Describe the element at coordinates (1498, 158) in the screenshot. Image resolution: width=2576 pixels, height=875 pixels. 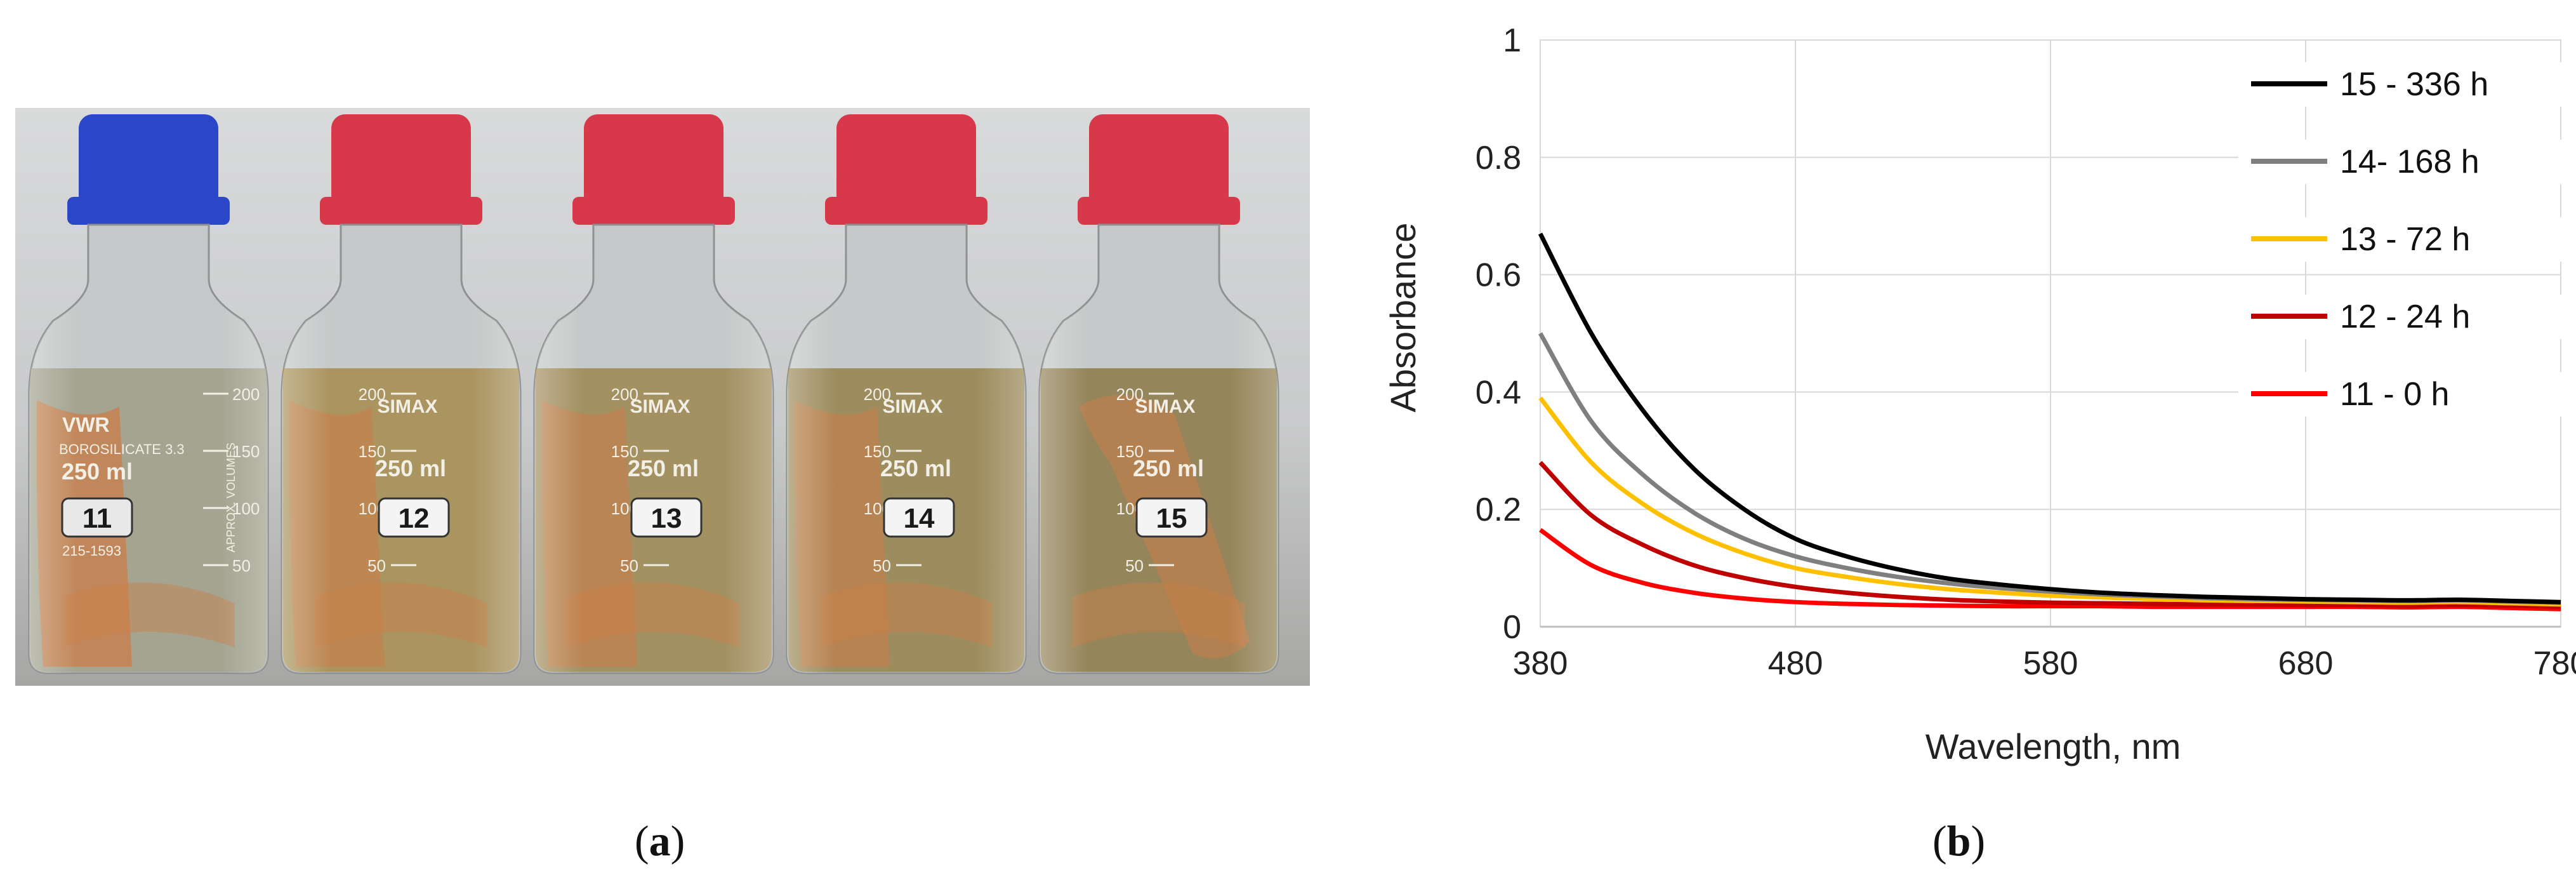
I see `y-tick-label: 0.8` at that location.